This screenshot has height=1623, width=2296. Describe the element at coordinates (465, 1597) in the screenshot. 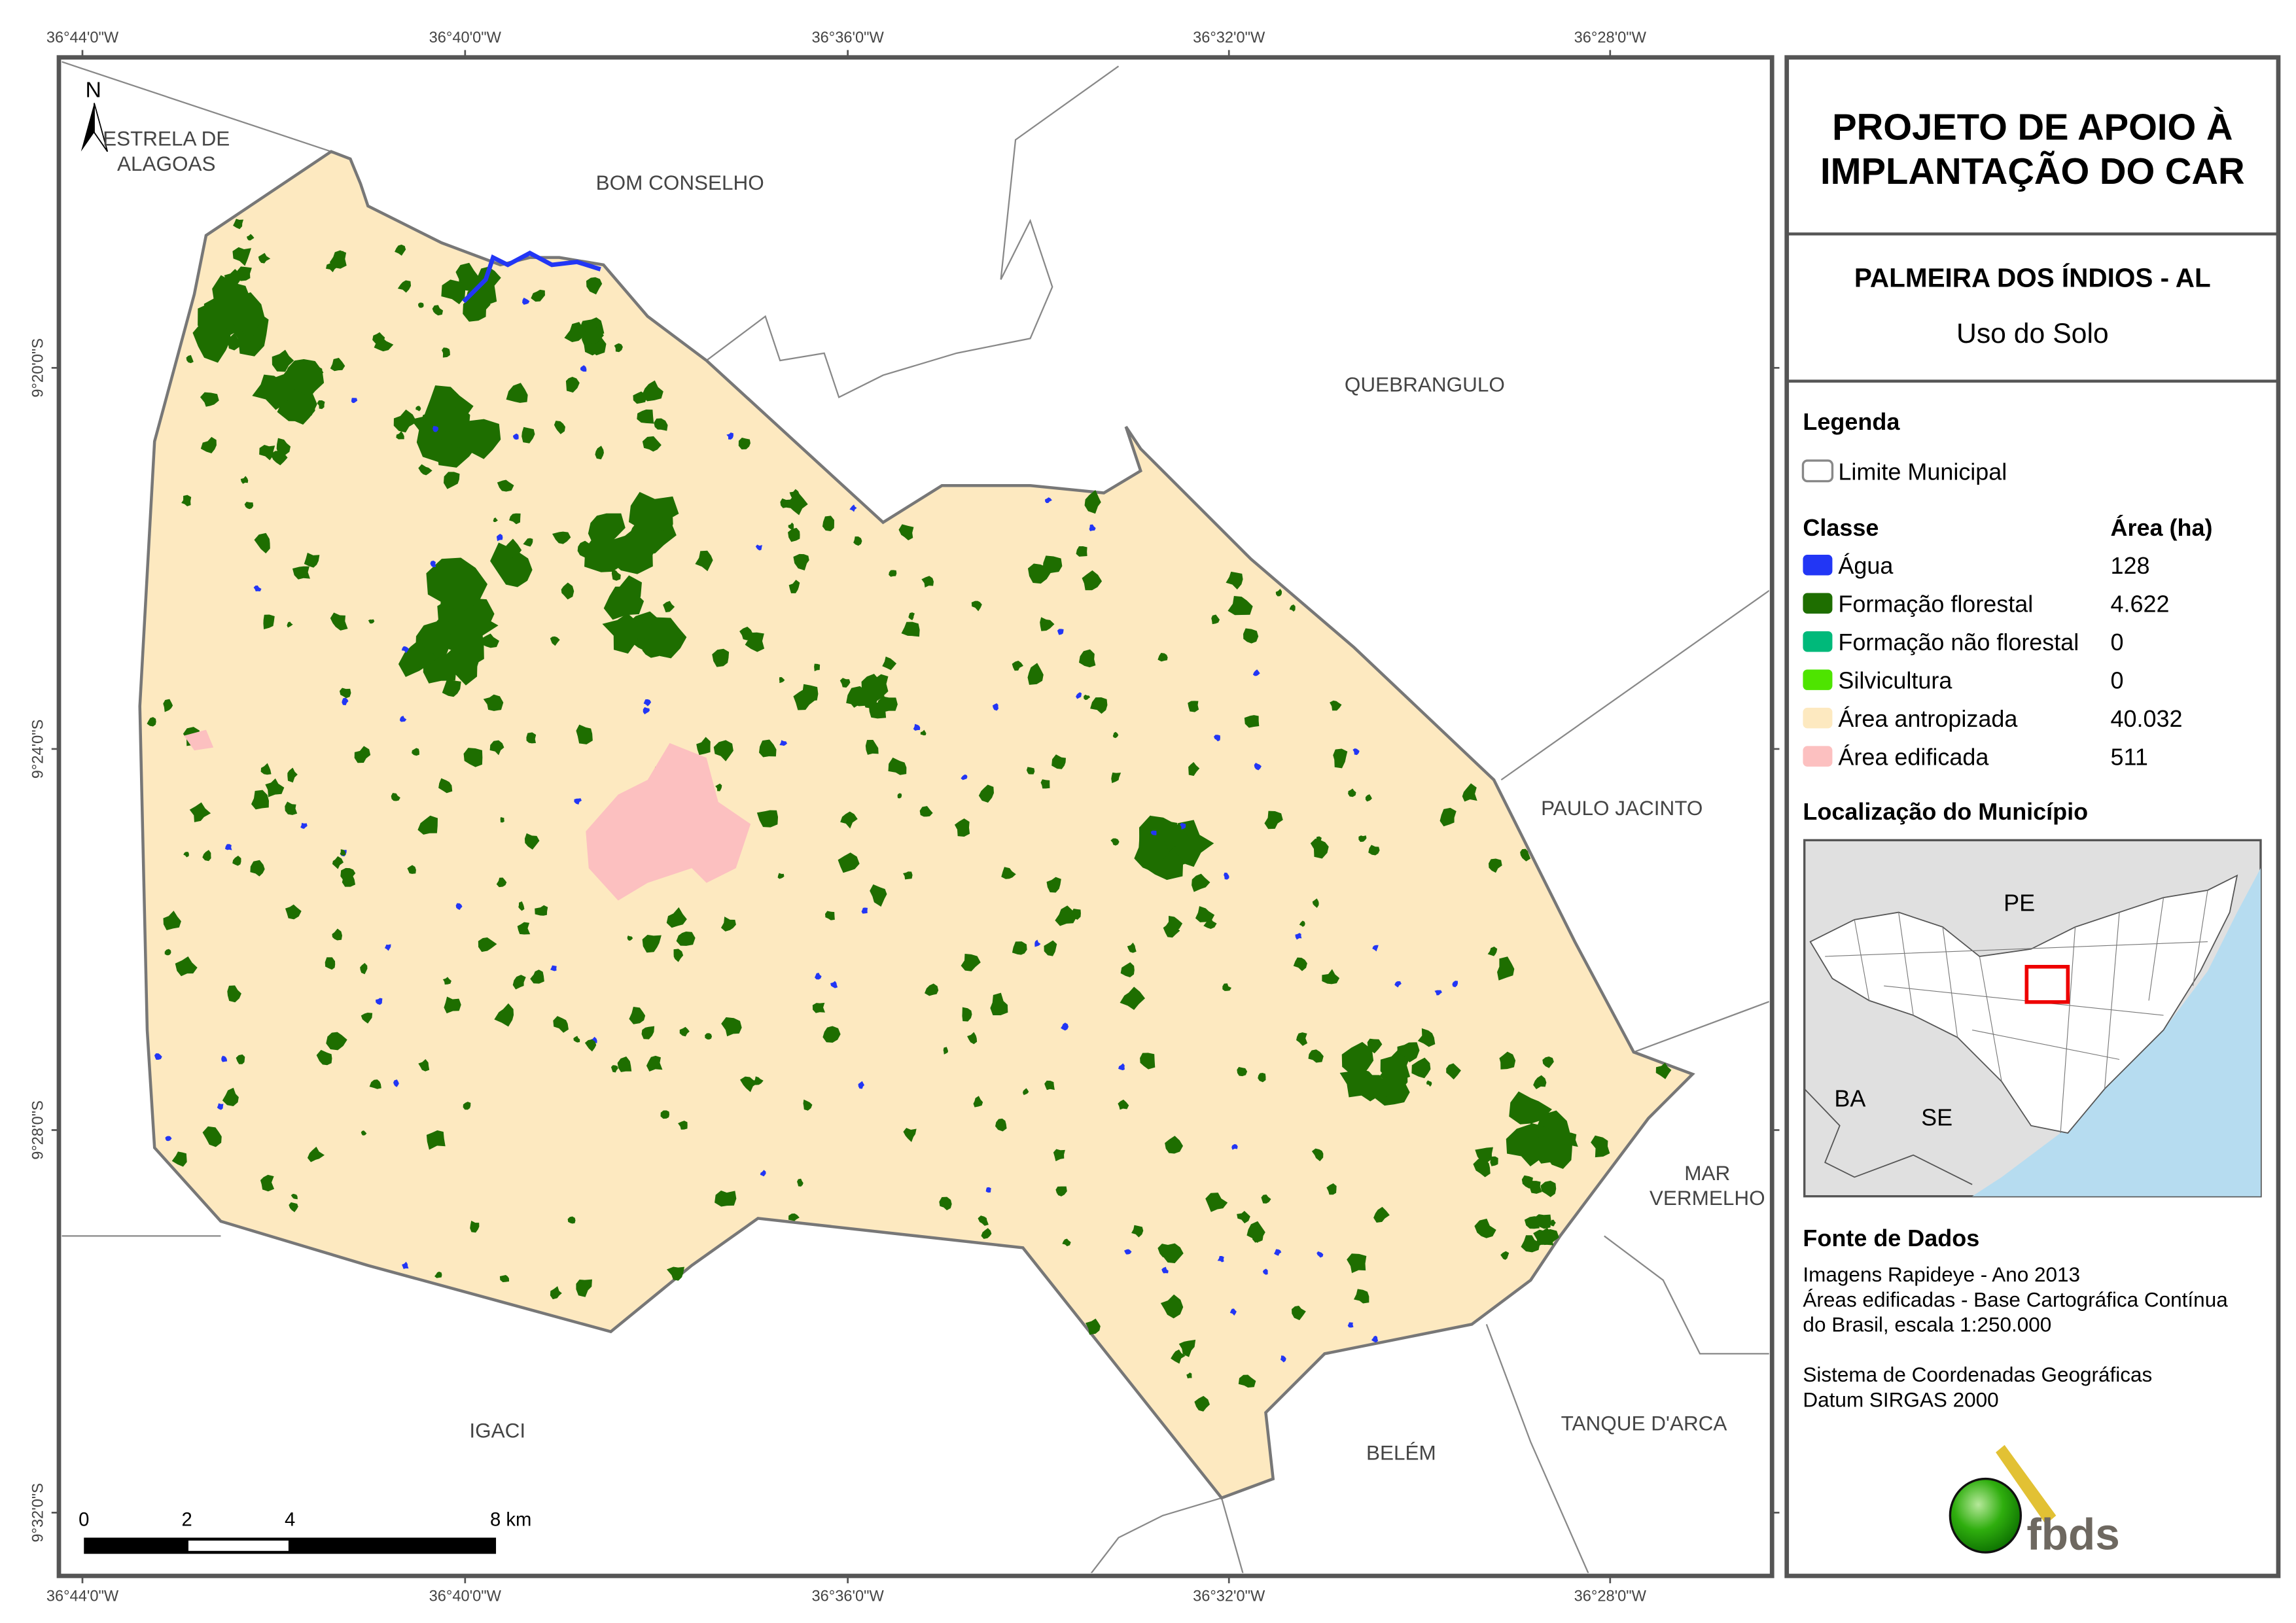

I see `svg-text: 36°40'0"W` at that location.